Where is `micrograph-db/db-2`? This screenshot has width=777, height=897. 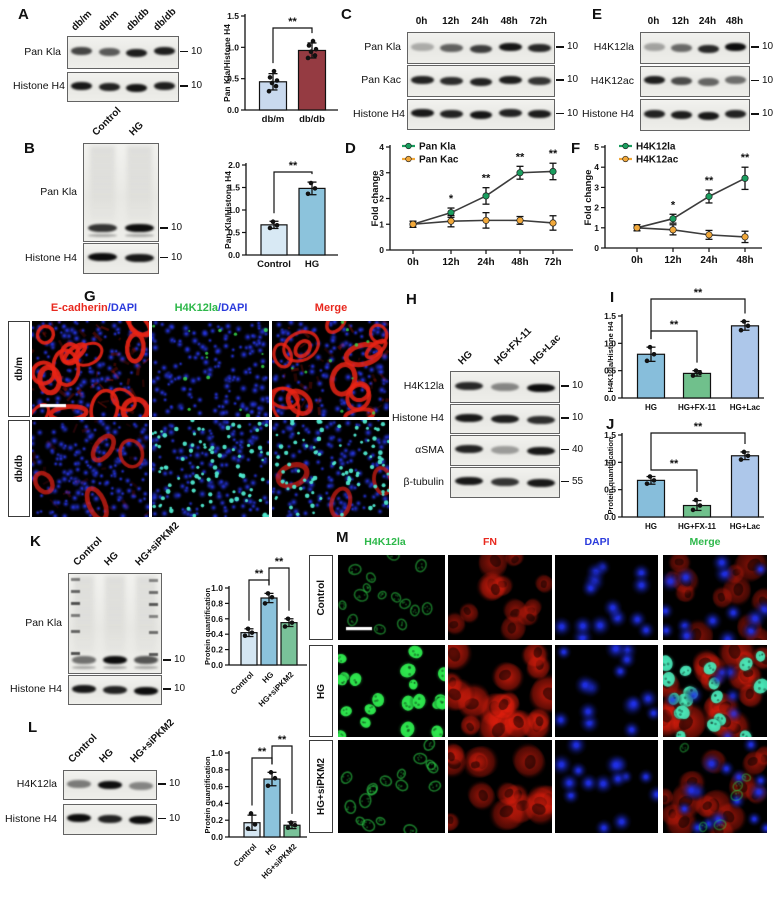 micrograph-db/db-2 is located at coordinates (330, 468).